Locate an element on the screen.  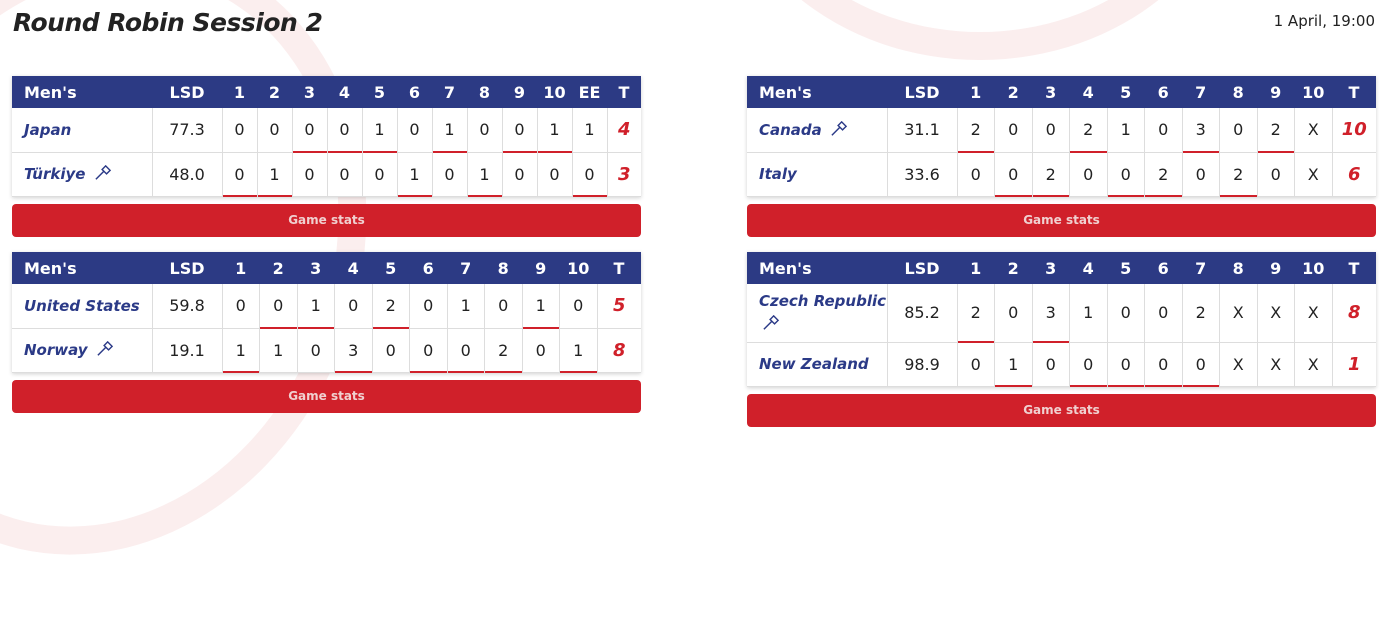
team-name-cell: United States is located at coordinates (82, 306).